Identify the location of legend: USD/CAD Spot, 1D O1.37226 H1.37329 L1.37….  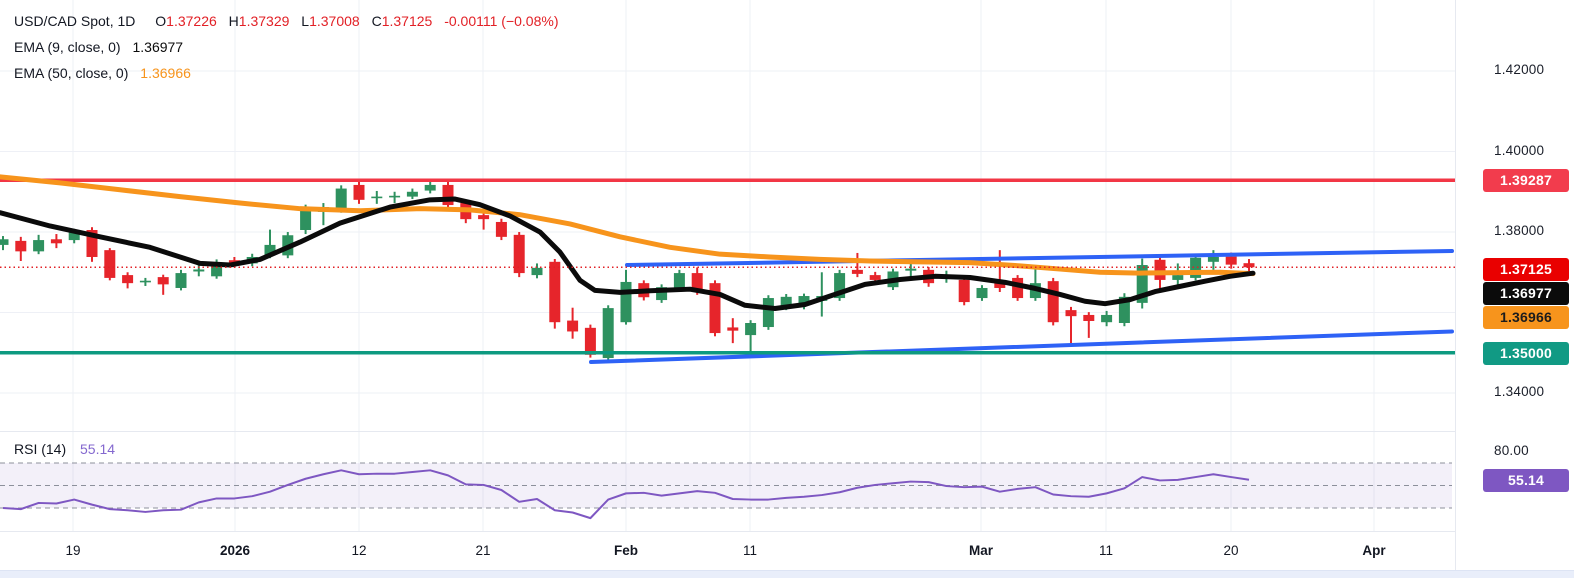
(286, 47).